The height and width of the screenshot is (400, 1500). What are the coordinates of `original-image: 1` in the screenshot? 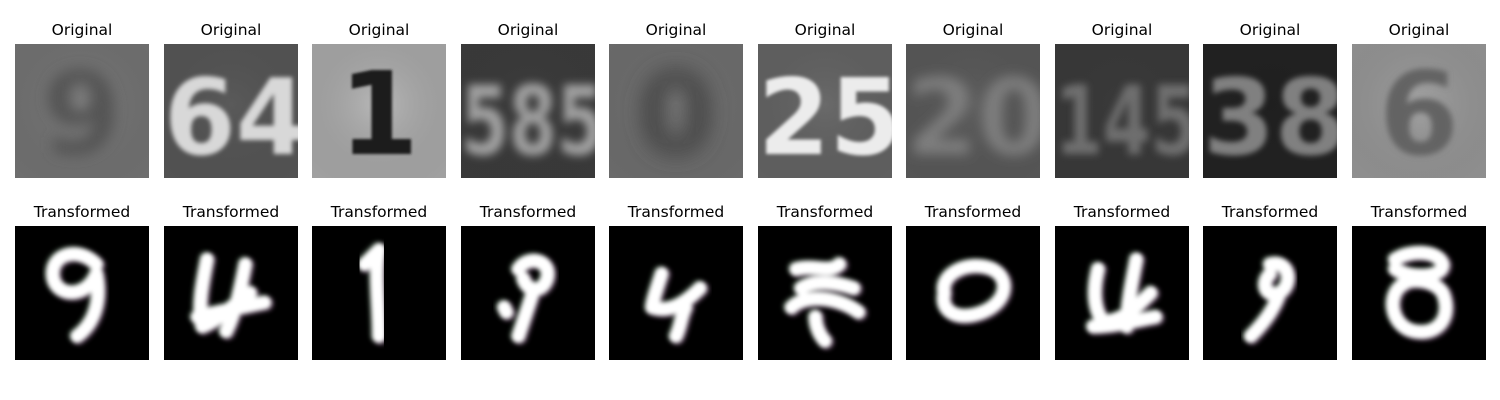 It's located at (379, 111).